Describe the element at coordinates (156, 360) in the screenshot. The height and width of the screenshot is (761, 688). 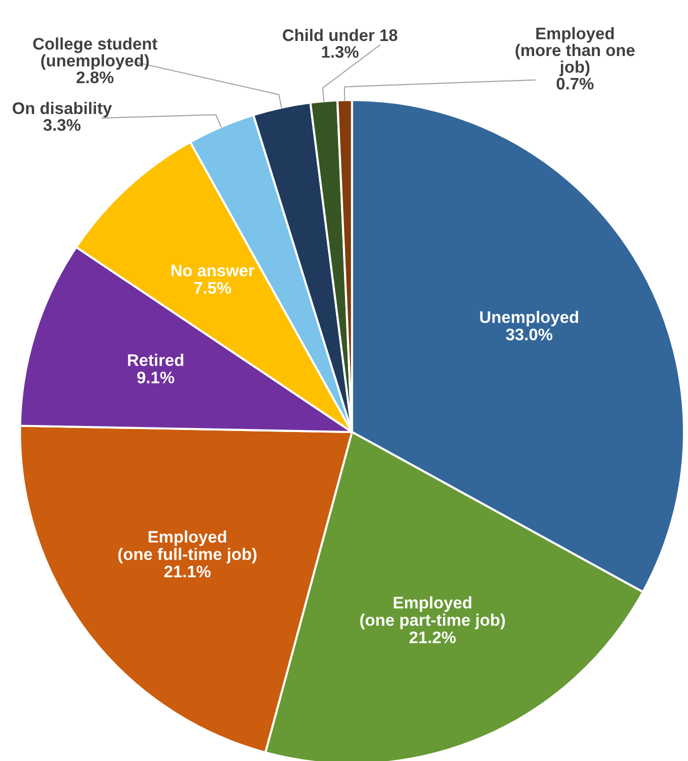
I see `slice-label: Retired` at that location.